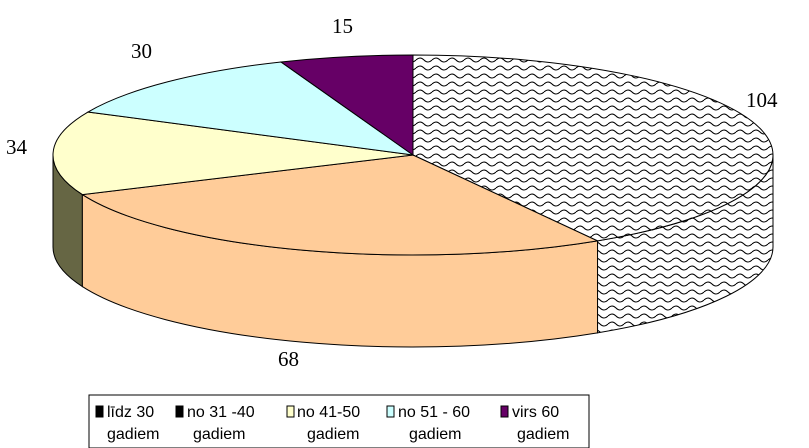  Describe the element at coordinates (534, 423) in the screenshot. I see `legend-item-virs-60: virs 60 gadiem` at that location.